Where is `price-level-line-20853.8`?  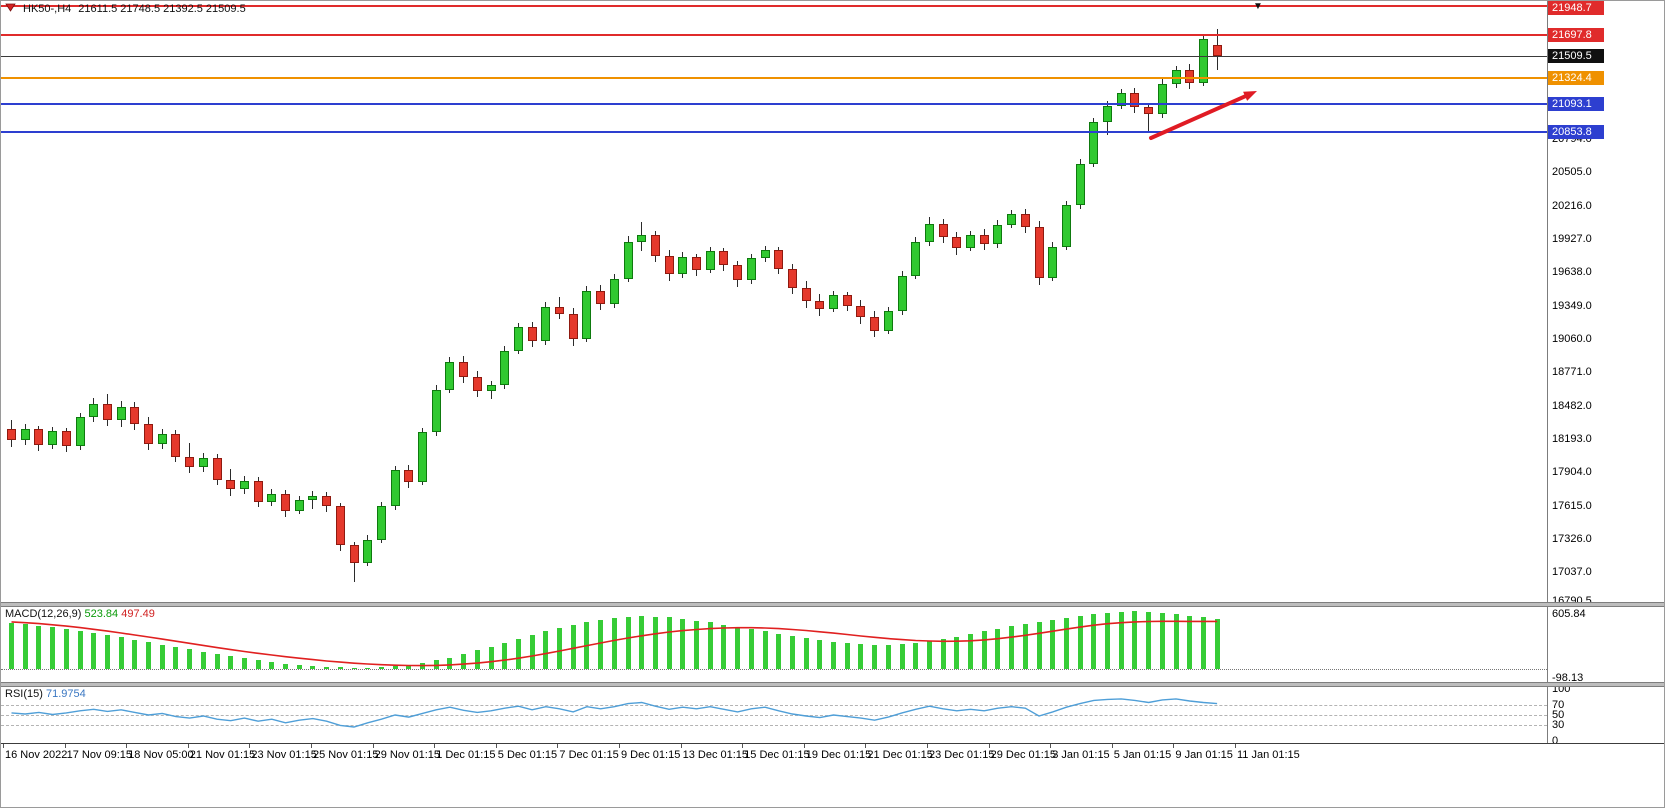
price-level-line-20853.8 is located at coordinates (774, 132).